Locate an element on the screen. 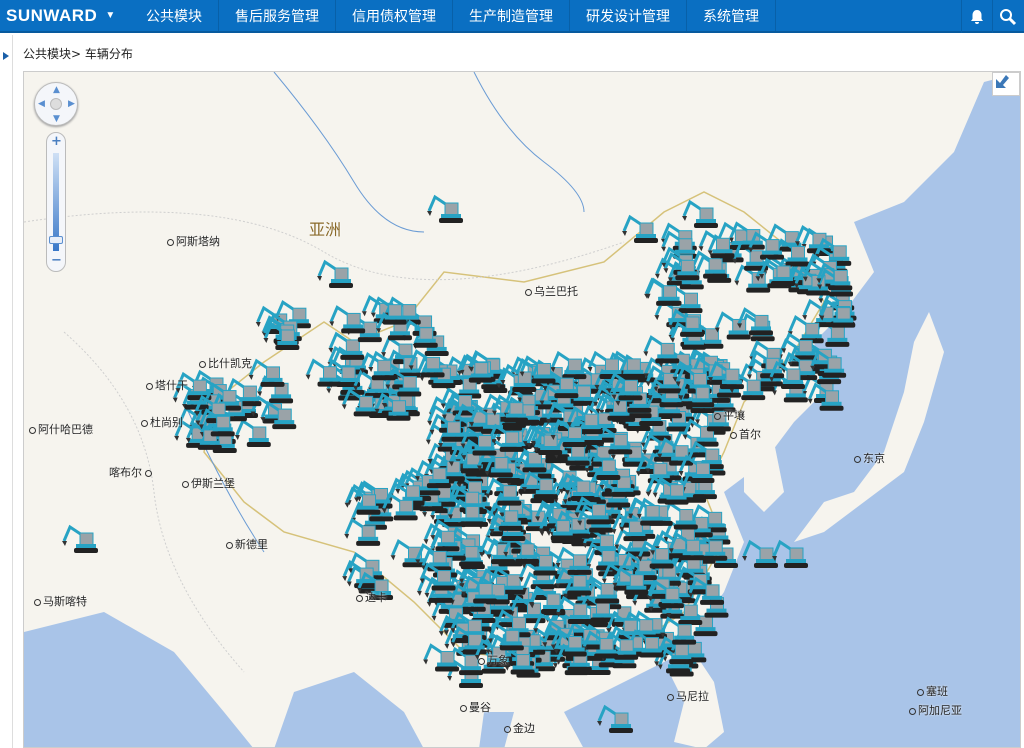 The image size is (1024, 748). pan-right-icon: ▶ is located at coordinates (71, 104).